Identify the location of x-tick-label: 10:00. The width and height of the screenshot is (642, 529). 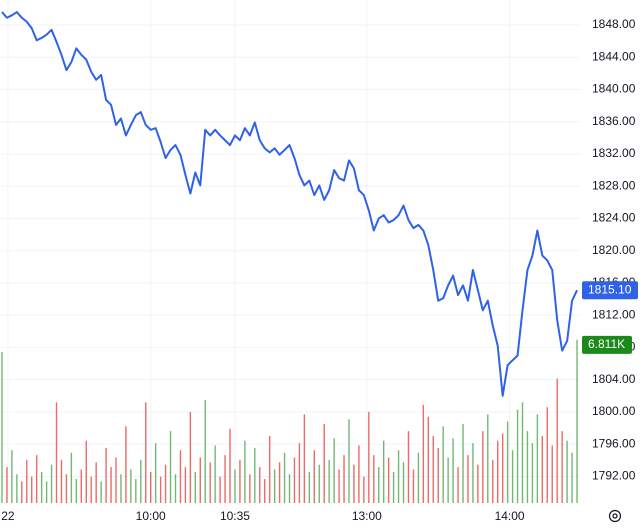
(151, 516).